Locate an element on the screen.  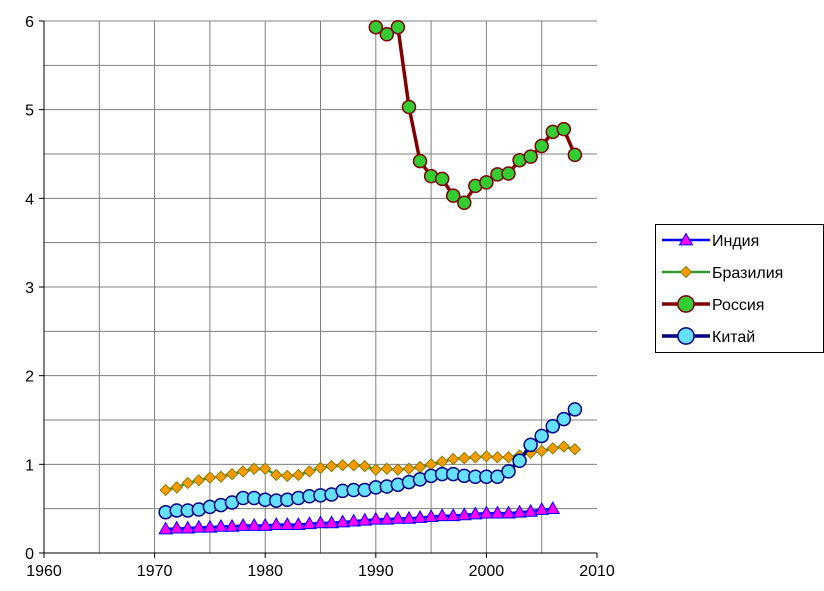
legend-entry: Индия is located at coordinates (710, 241).